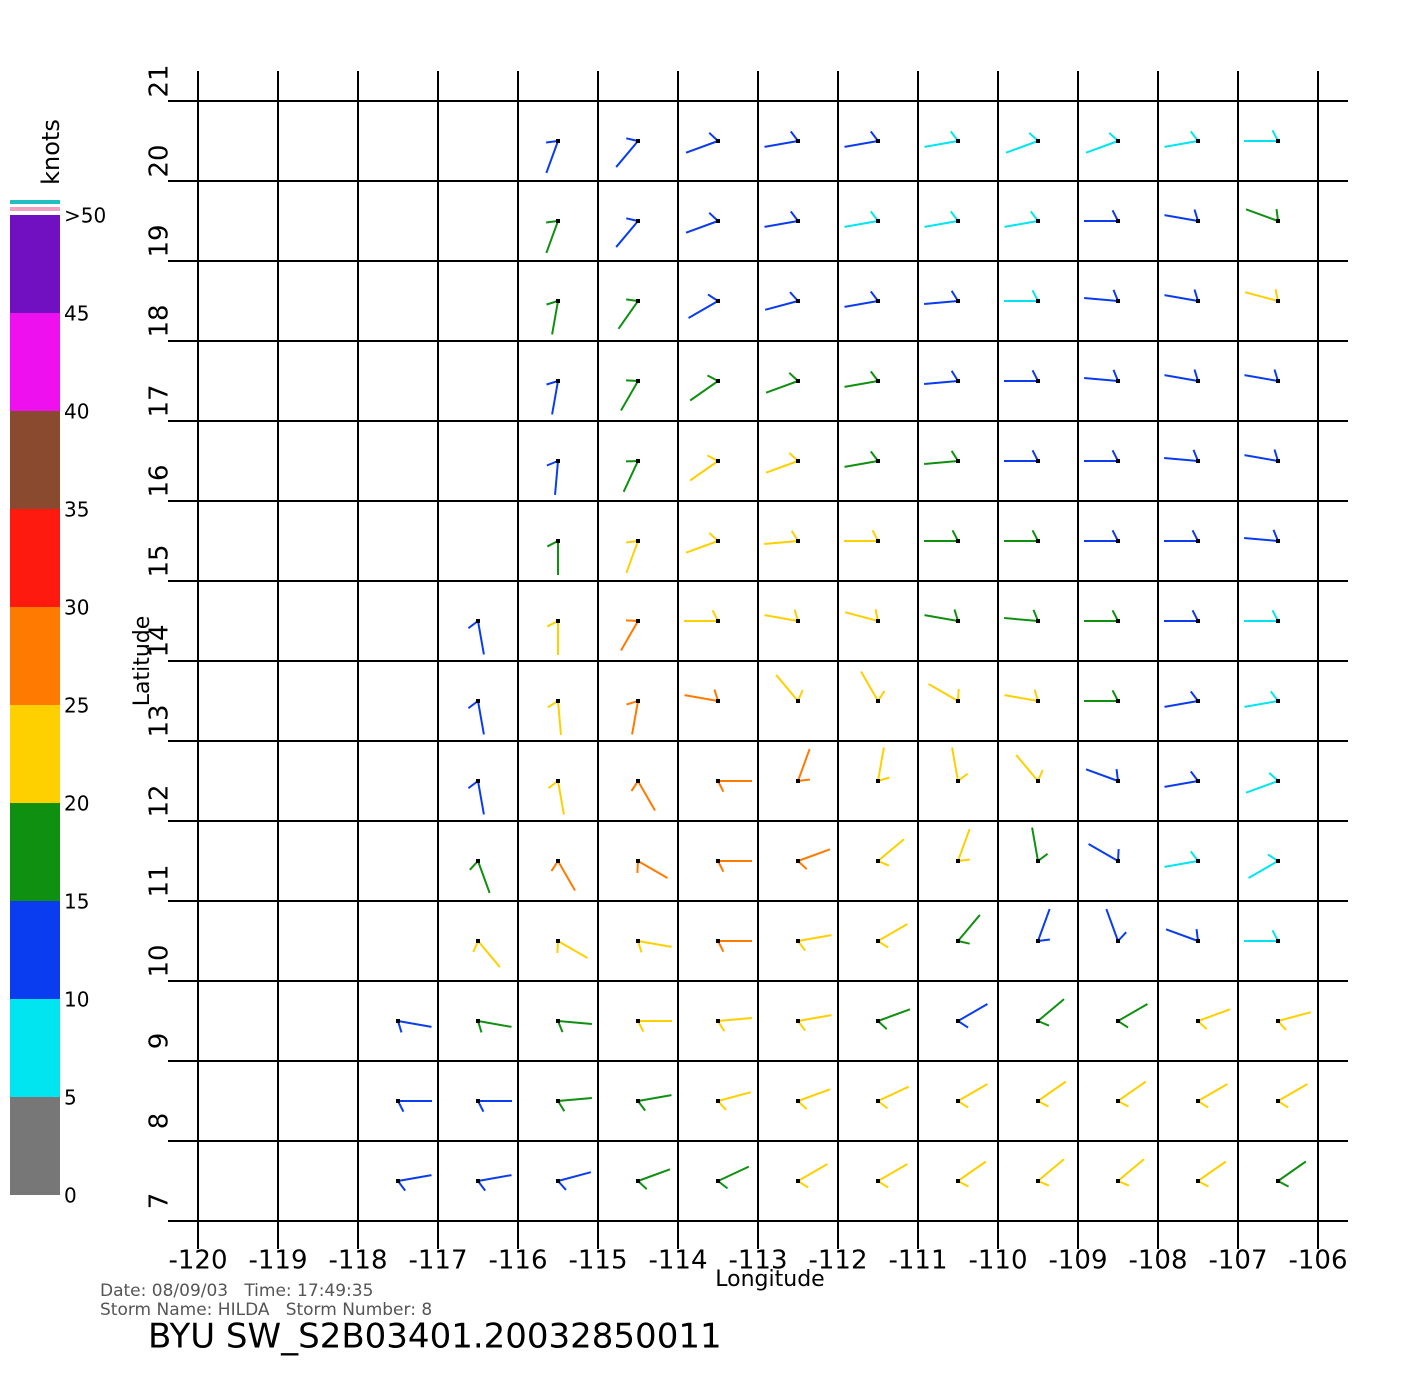  What do you see at coordinates (76, 902) in the screenshot?
I see `colorbar-tick-label: 15` at bounding box center [76, 902].